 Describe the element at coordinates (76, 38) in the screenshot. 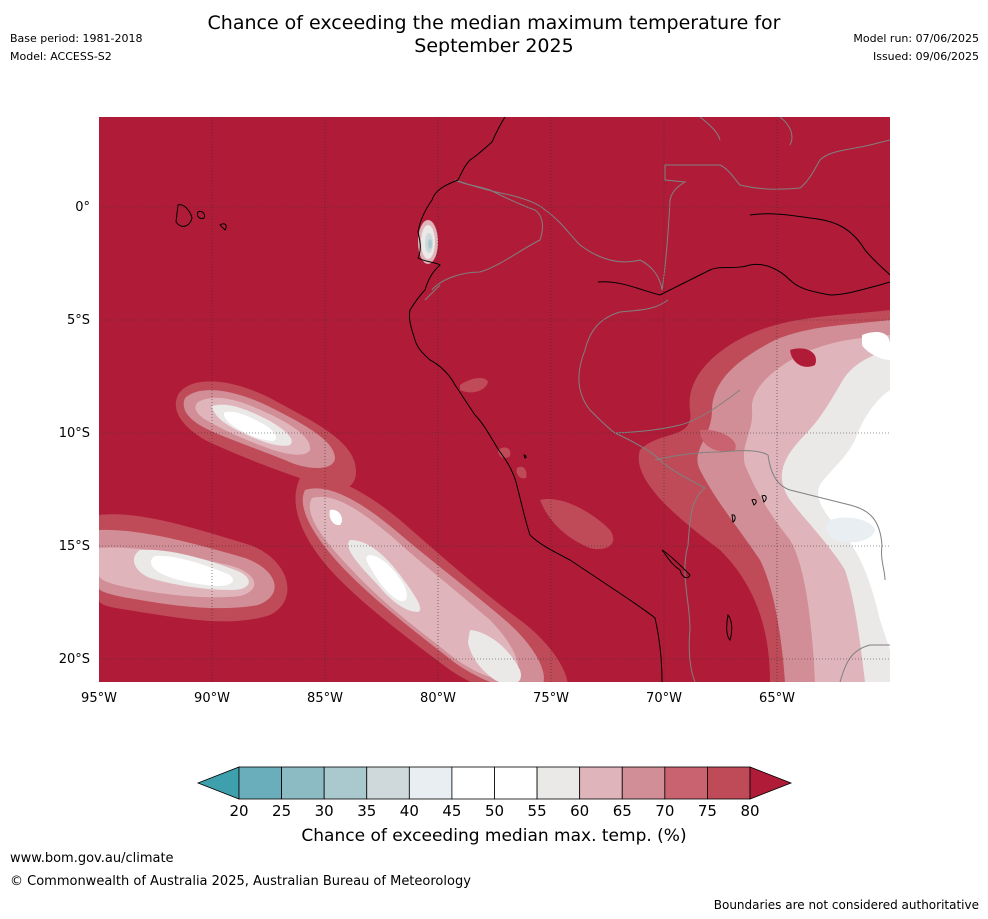

I see `base-period-text: Base period: 1981-2018` at that location.